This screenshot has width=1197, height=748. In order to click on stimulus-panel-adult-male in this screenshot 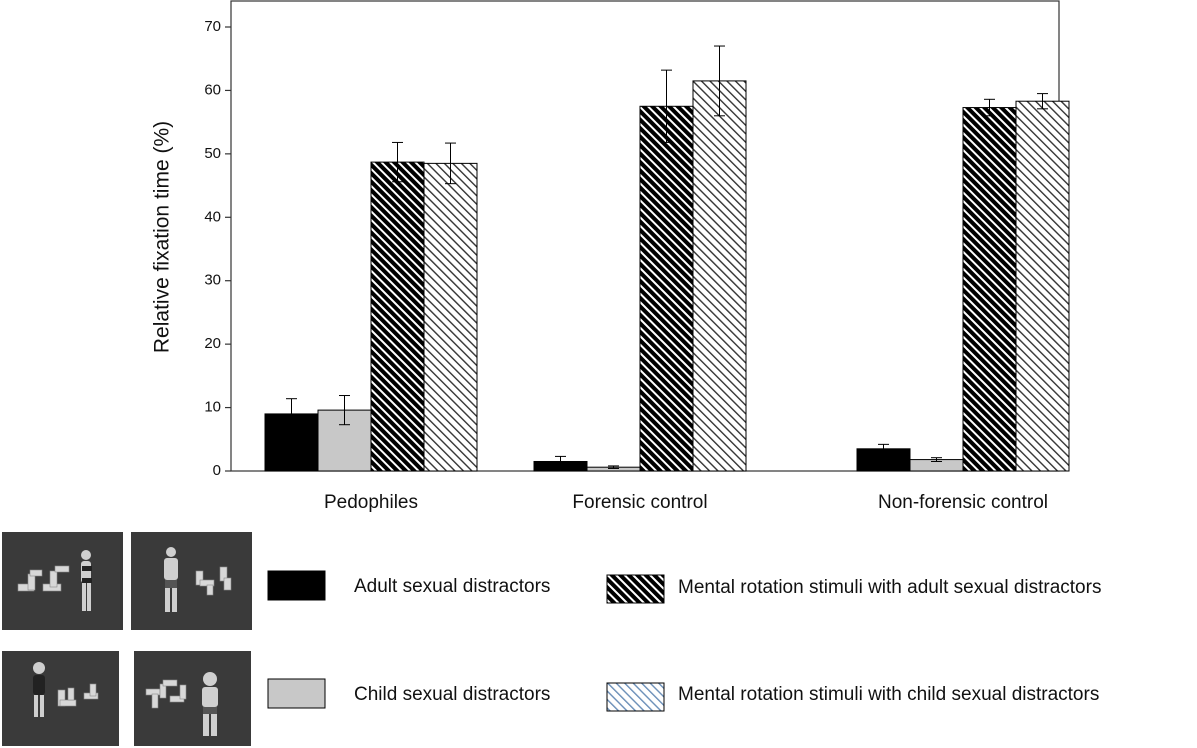, I will do `click(191, 581)`.